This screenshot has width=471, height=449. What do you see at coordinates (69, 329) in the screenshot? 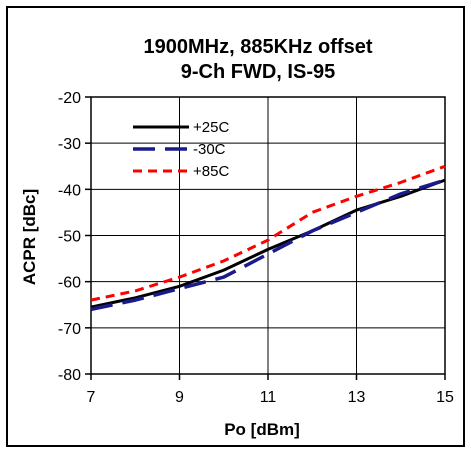
I see `y-tick-label: -70` at bounding box center [69, 329].